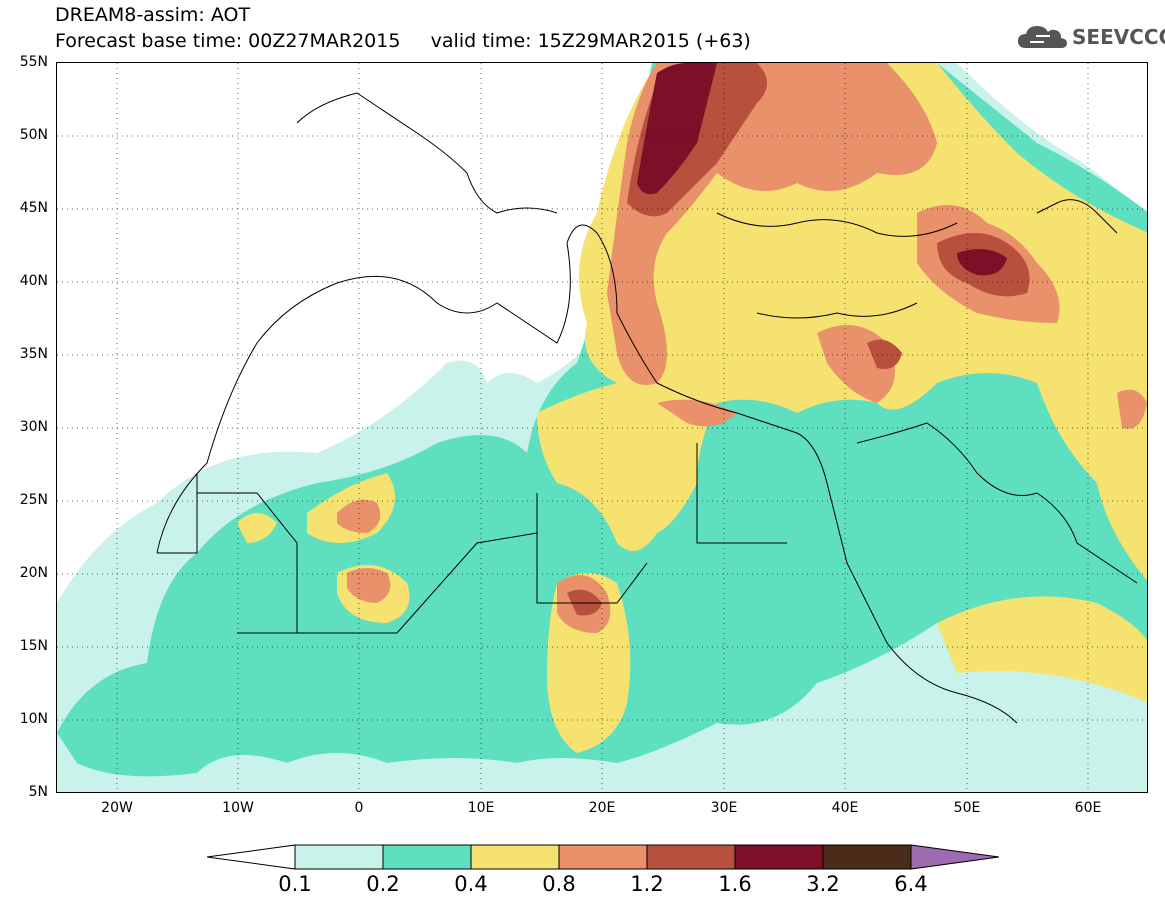 Image resolution: width=1165 pixels, height=905 pixels. I want to click on colorbar-label: 0.8, so click(559, 884).